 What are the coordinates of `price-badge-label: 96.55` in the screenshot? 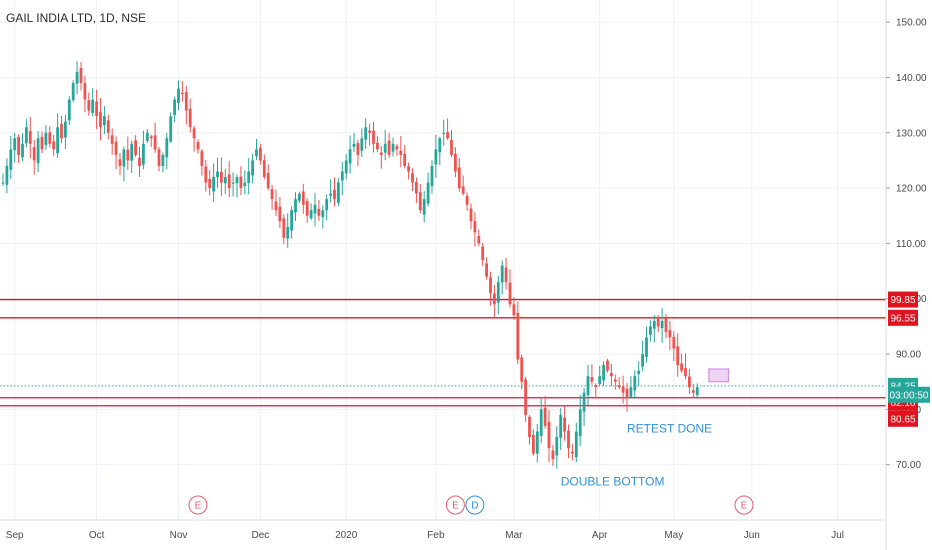 It's located at (902, 318).